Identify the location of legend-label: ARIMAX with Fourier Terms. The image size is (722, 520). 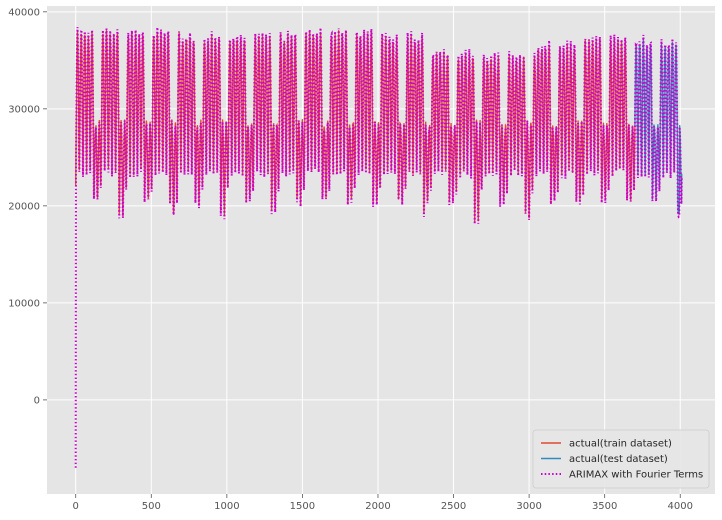
(636, 475).